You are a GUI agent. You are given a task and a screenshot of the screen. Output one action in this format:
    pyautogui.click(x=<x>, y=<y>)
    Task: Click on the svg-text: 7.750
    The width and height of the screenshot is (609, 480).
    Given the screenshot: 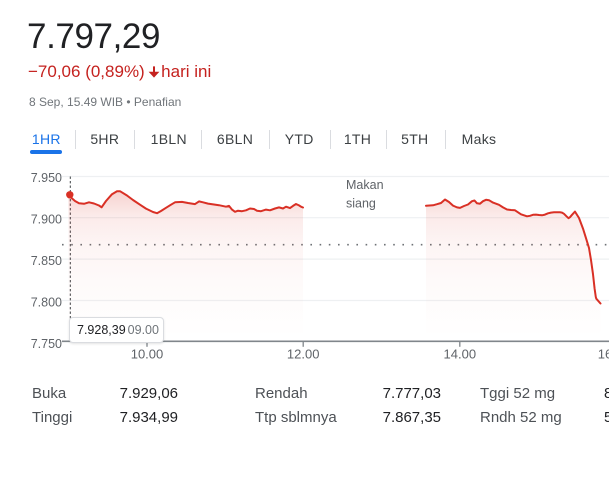 What is the action you would take?
    pyautogui.click(x=46, y=344)
    